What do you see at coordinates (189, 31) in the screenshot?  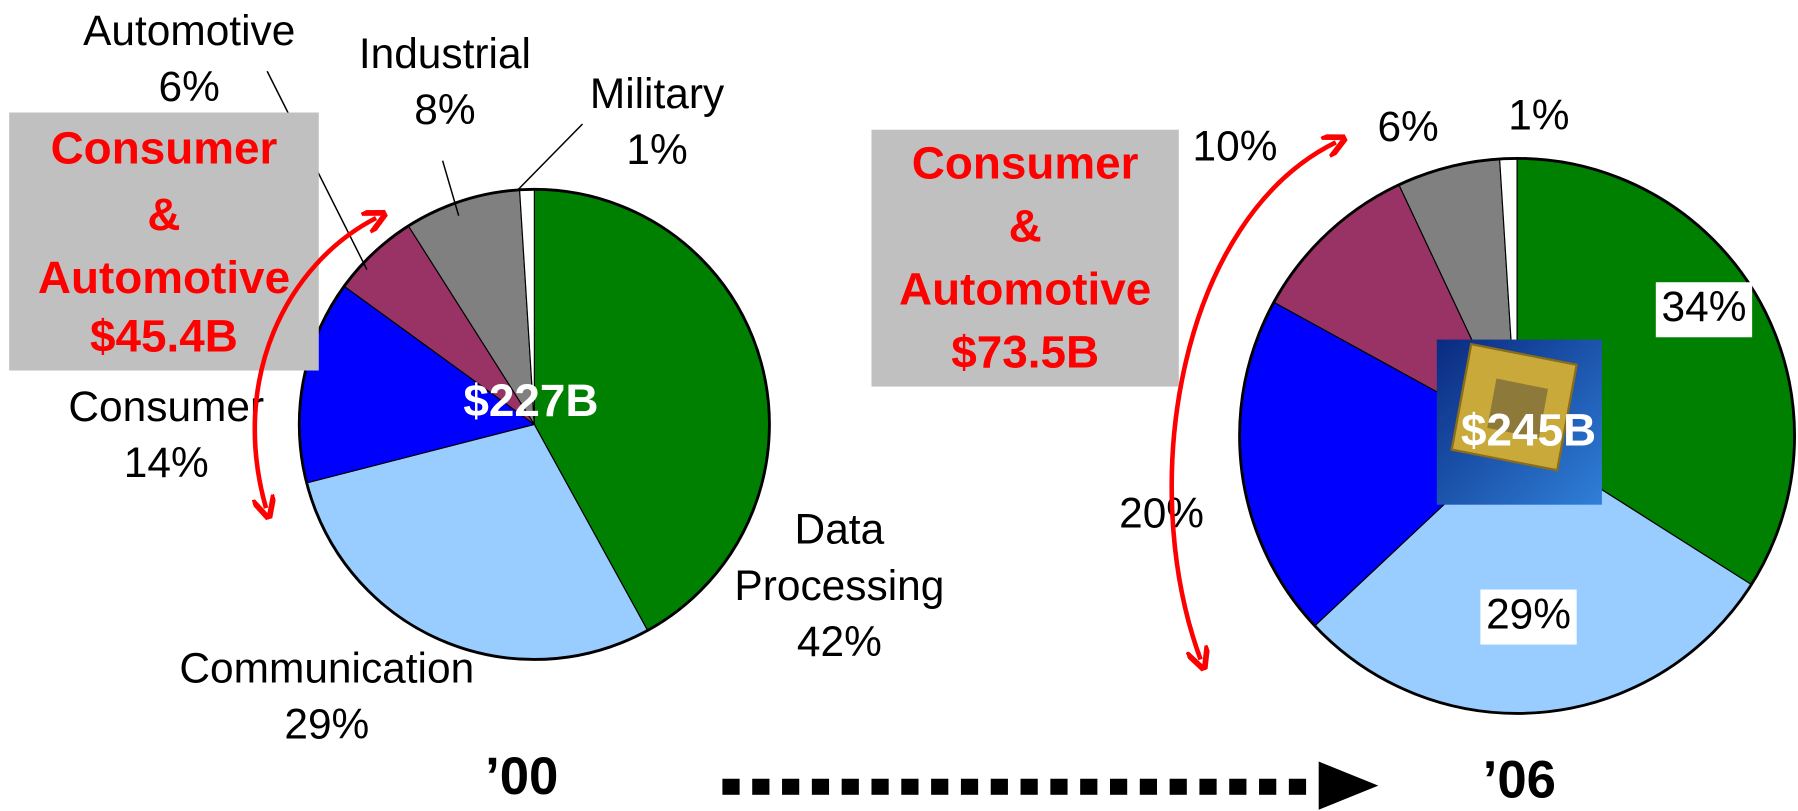 I see `category-label: Automotive` at bounding box center [189, 31].